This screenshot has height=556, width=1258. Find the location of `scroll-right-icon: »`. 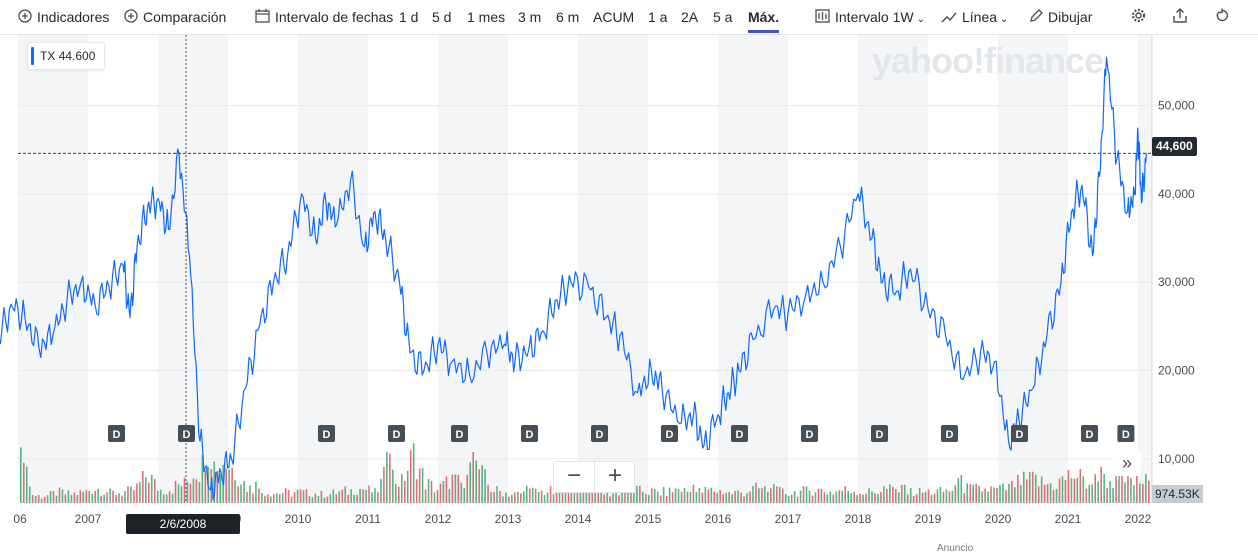

scroll-right-icon: » is located at coordinates (1127, 464).